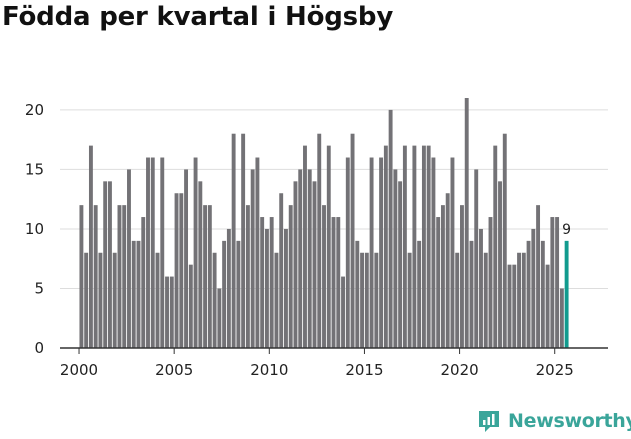 The height and width of the screenshot is (439, 631). I want to click on x-tick-labels: 2000 2005 2010 2015 2020 2025, so click(317, 370).